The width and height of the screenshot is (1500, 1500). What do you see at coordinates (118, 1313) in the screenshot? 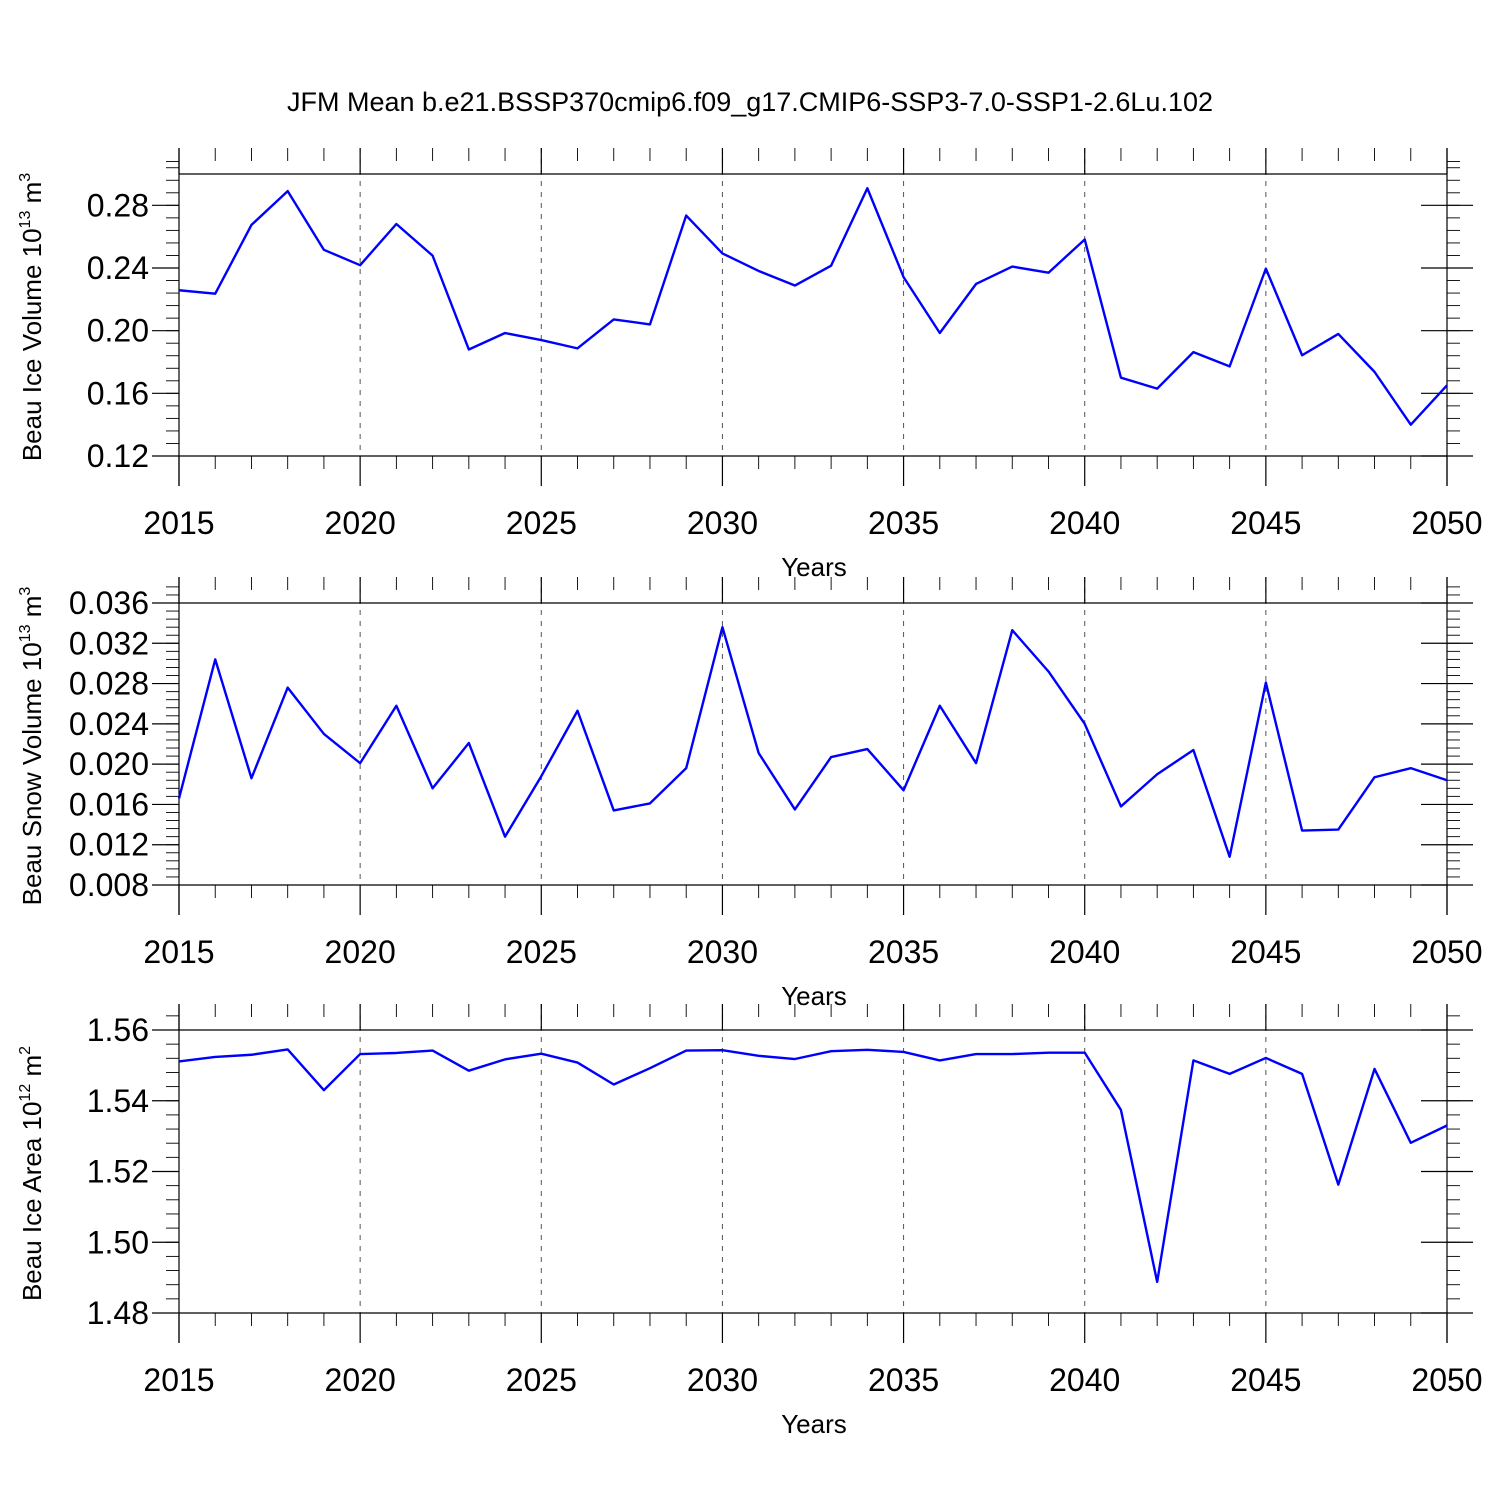
I see `y-tick-label: 1.48` at bounding box center [118, 1313].